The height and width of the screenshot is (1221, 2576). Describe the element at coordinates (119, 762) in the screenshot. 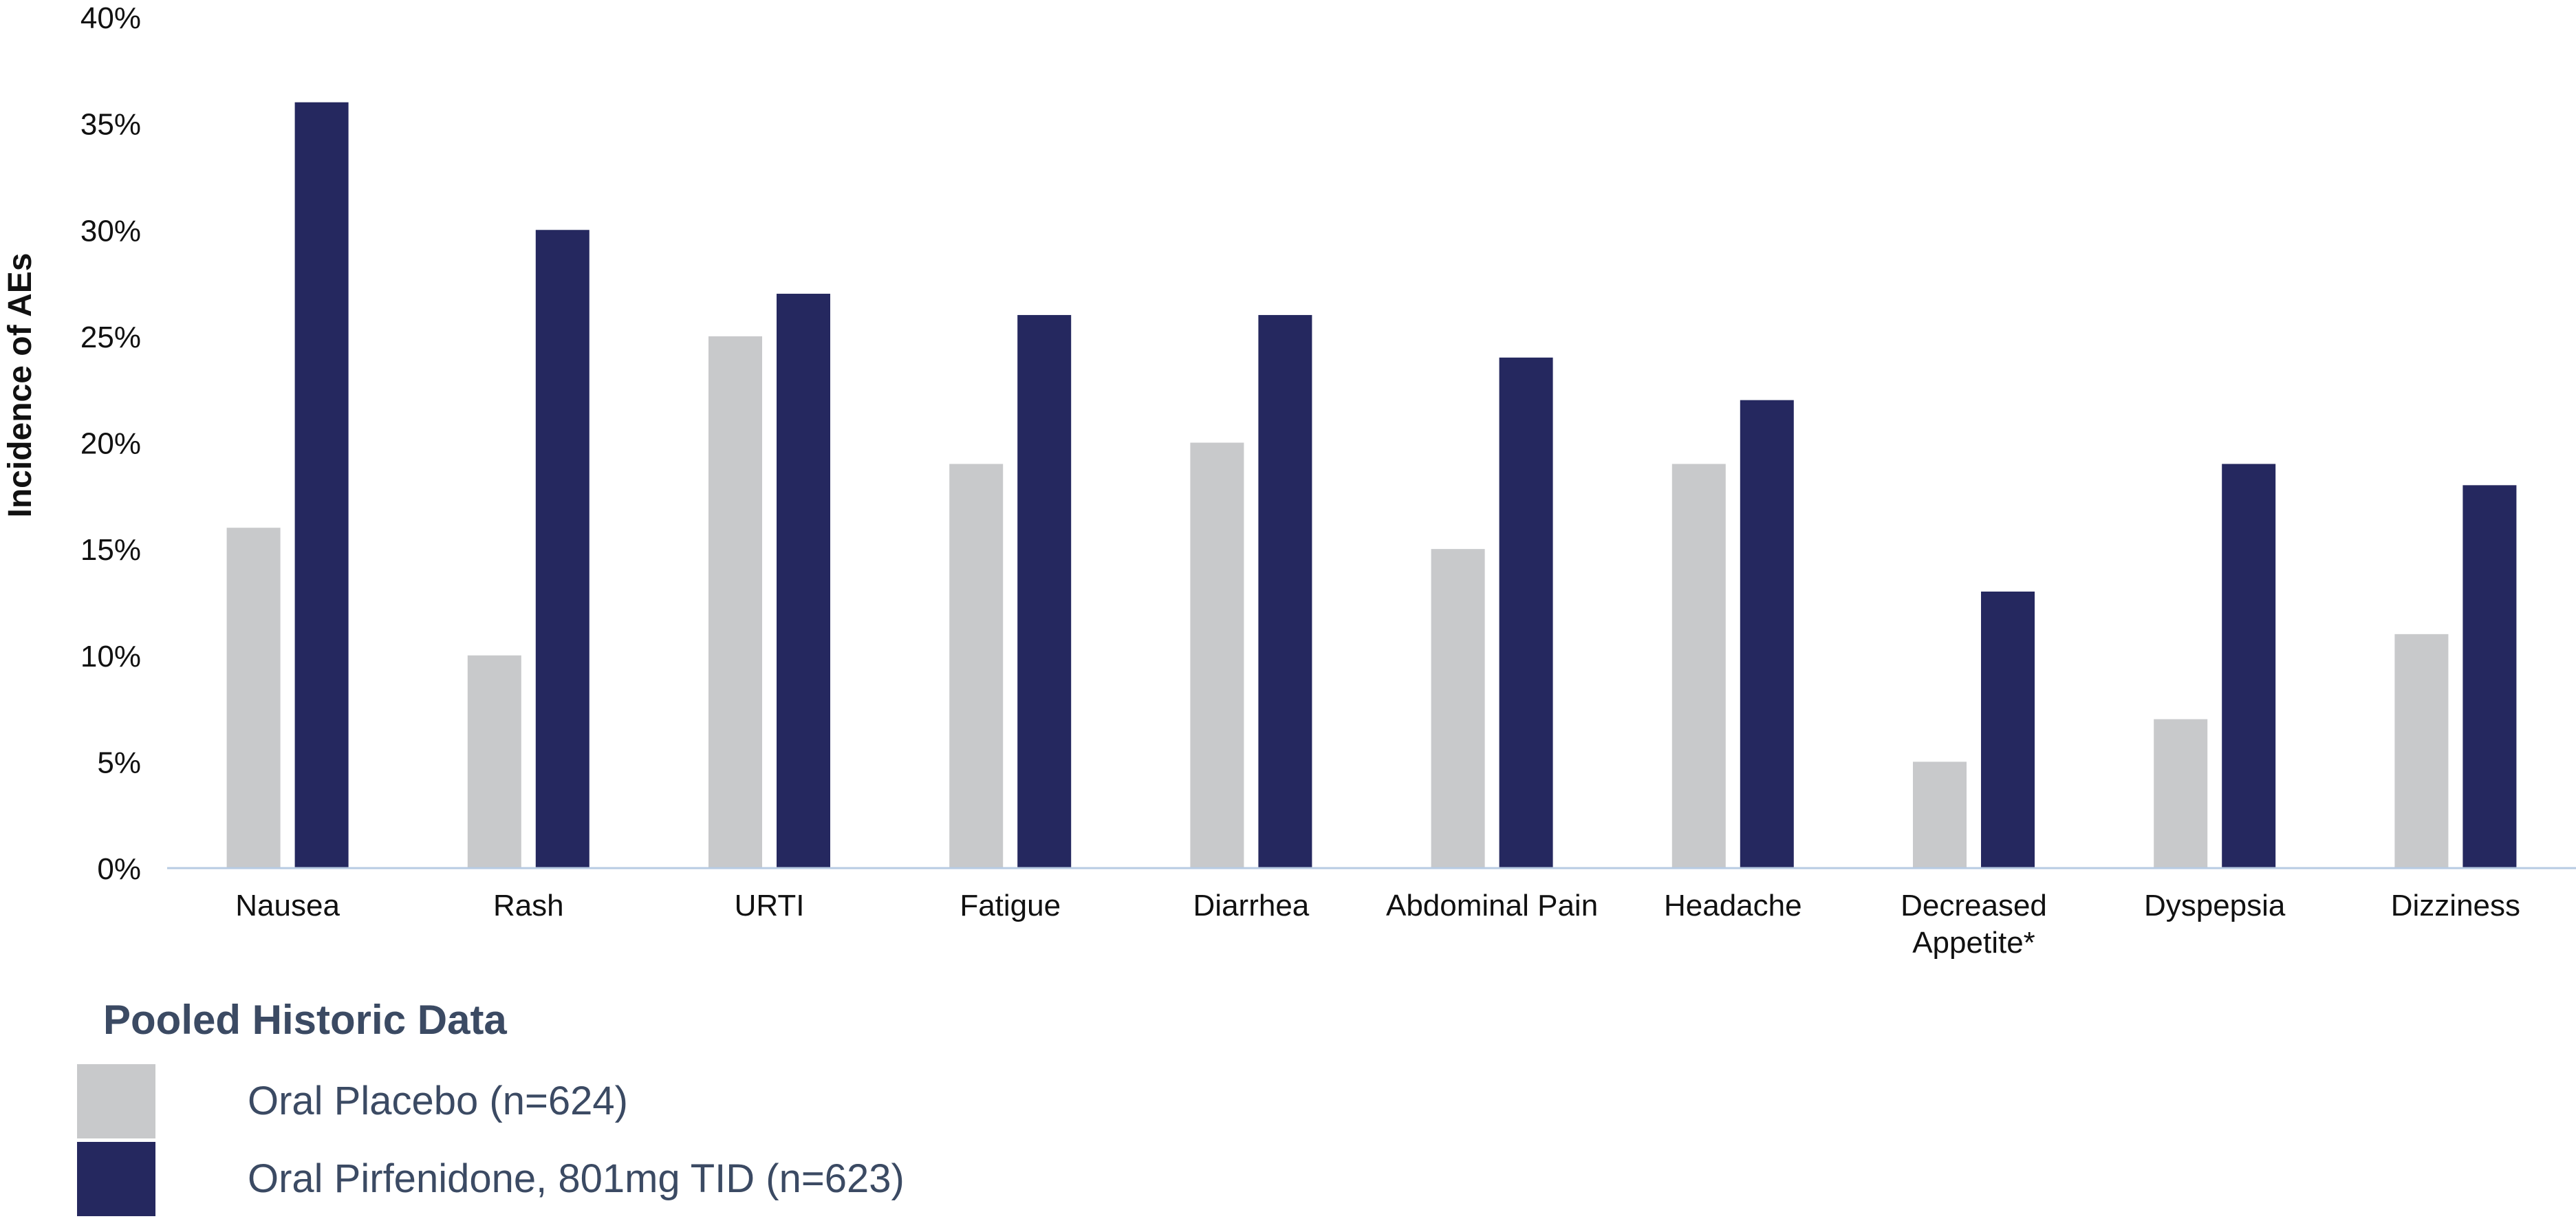

I see `y-tick-label: 5%` at that location.